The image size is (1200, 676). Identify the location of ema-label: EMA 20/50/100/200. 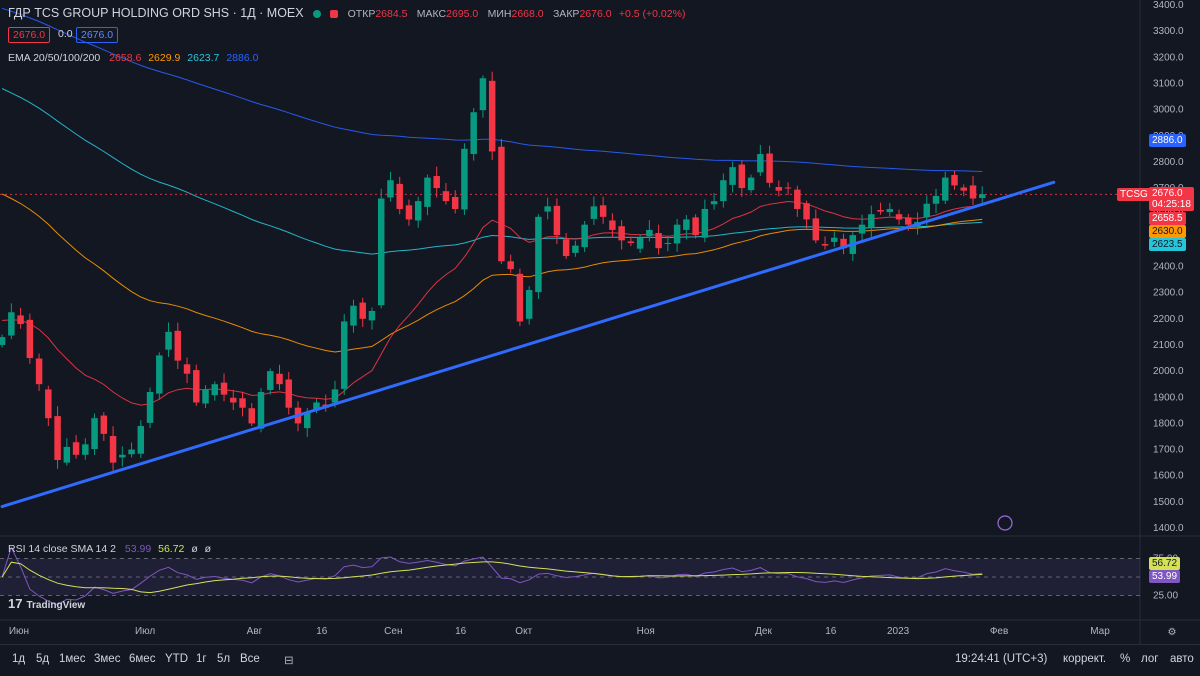
(54, 58).